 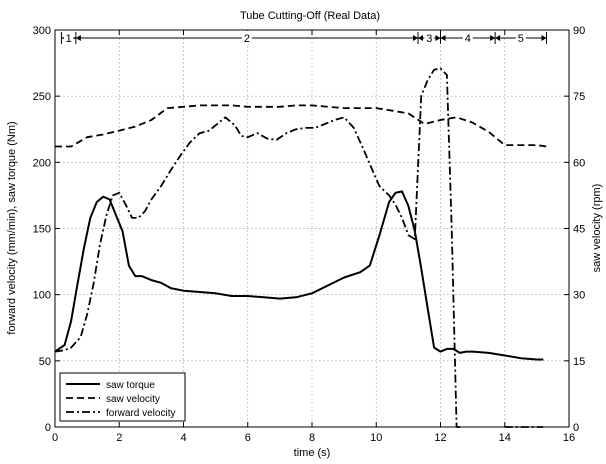 What do you see at coordinates (569, 438) in the screenshot?
I see `x-tick-label: 16` at bounding box center [569, 438].